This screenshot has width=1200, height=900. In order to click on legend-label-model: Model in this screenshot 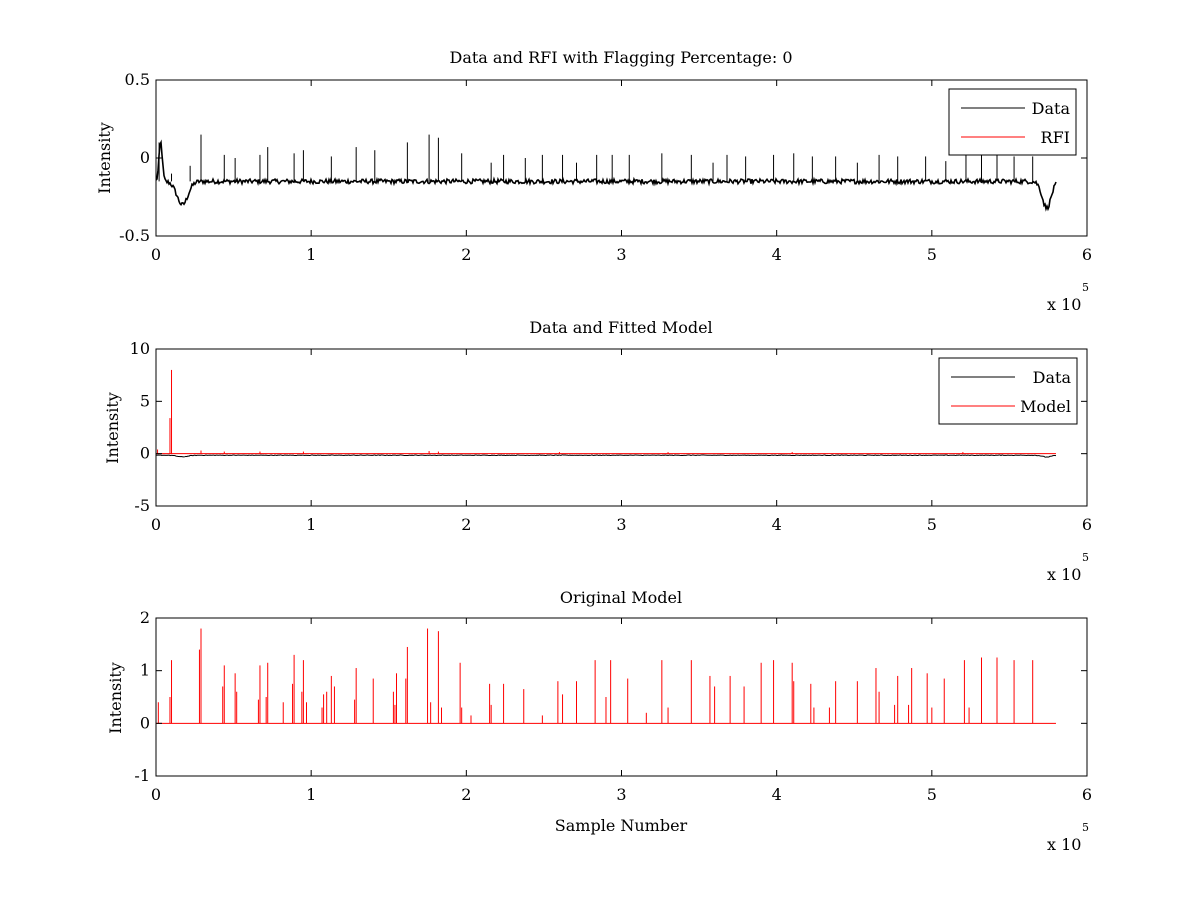, I will do `click(1045, 406)`.